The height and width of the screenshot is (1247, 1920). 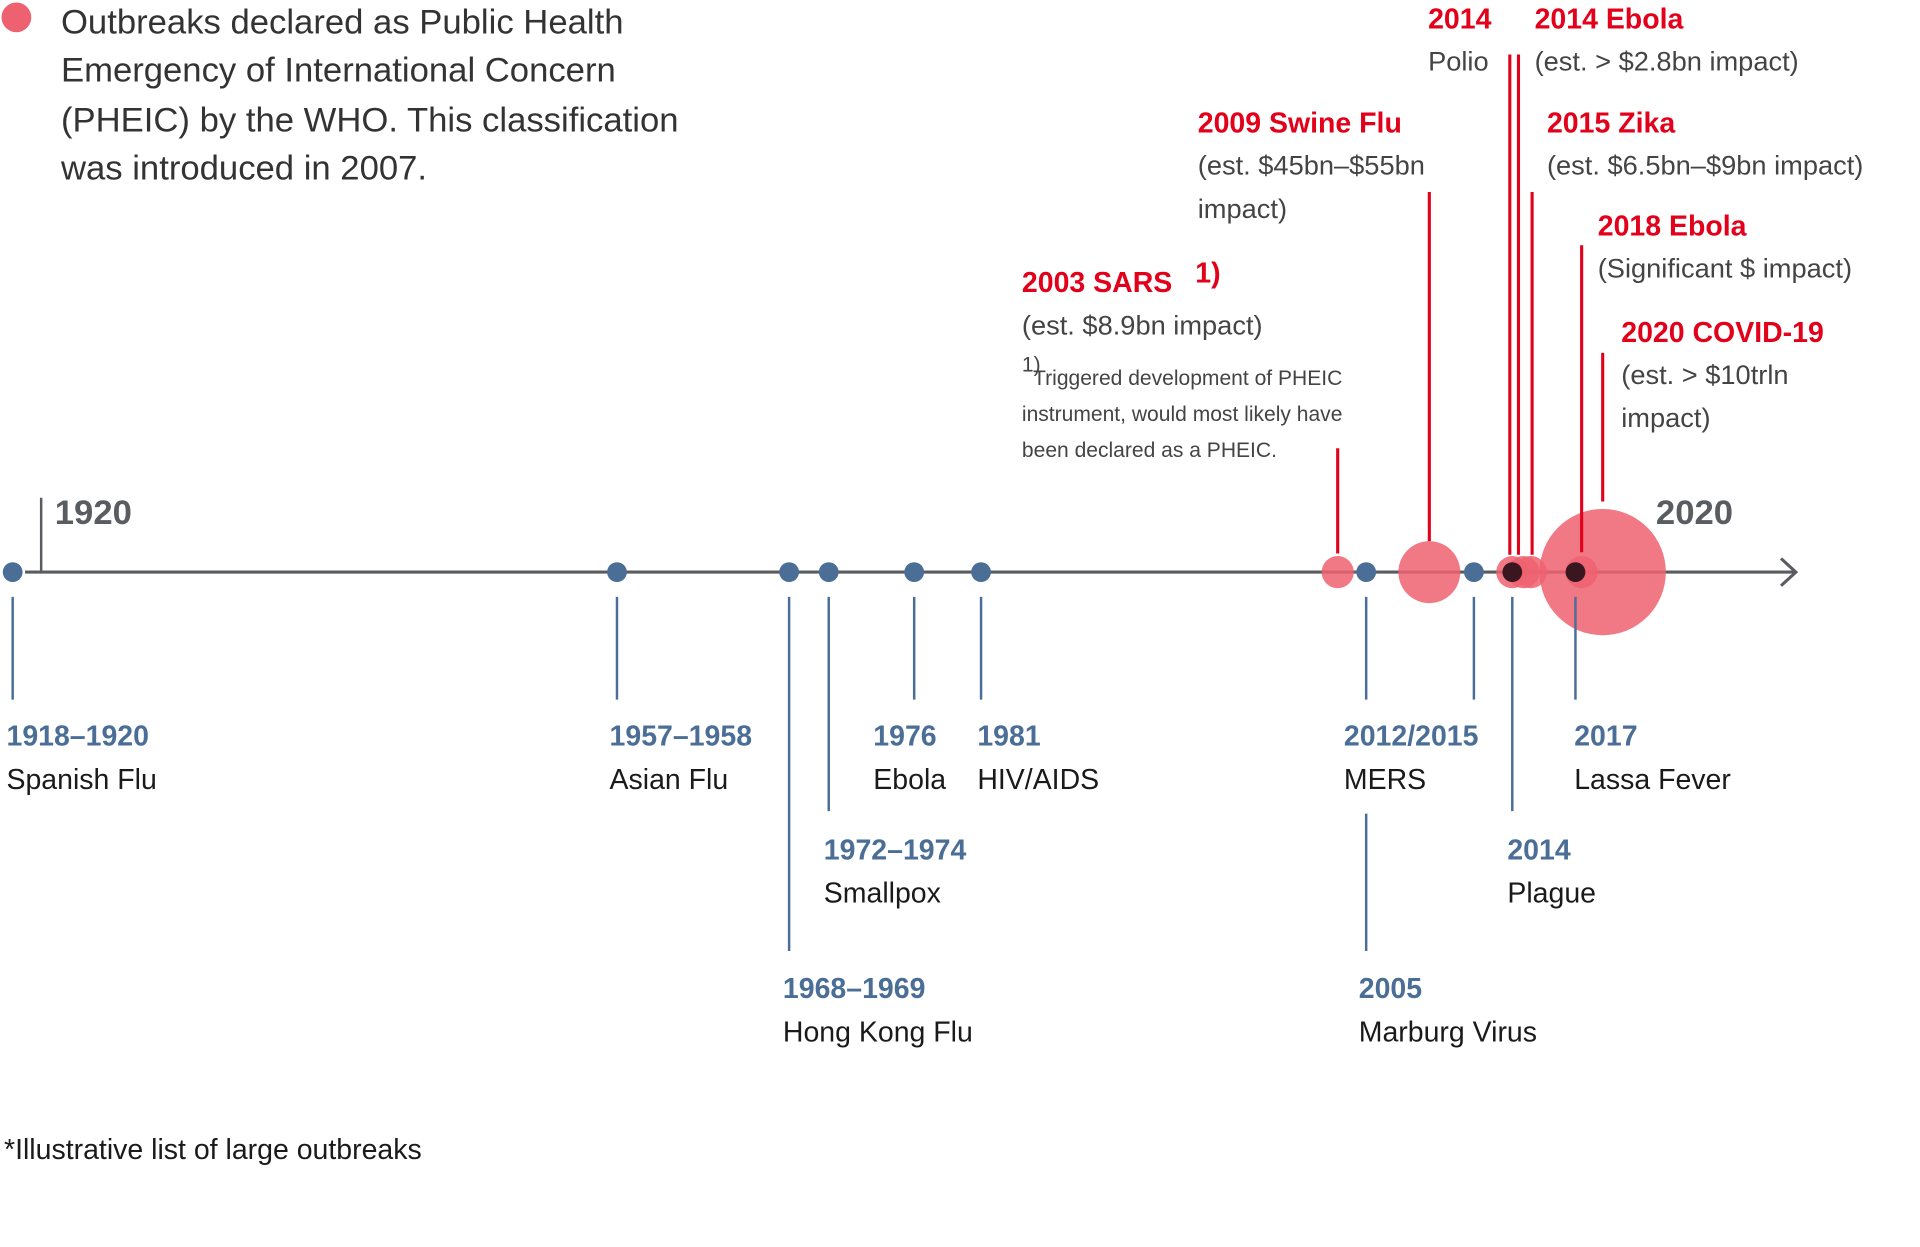 What do you see at coordinates (1459, 19) in the screenshot?
I see `pheic-title: 2014` at bounding box center [1459, 19].